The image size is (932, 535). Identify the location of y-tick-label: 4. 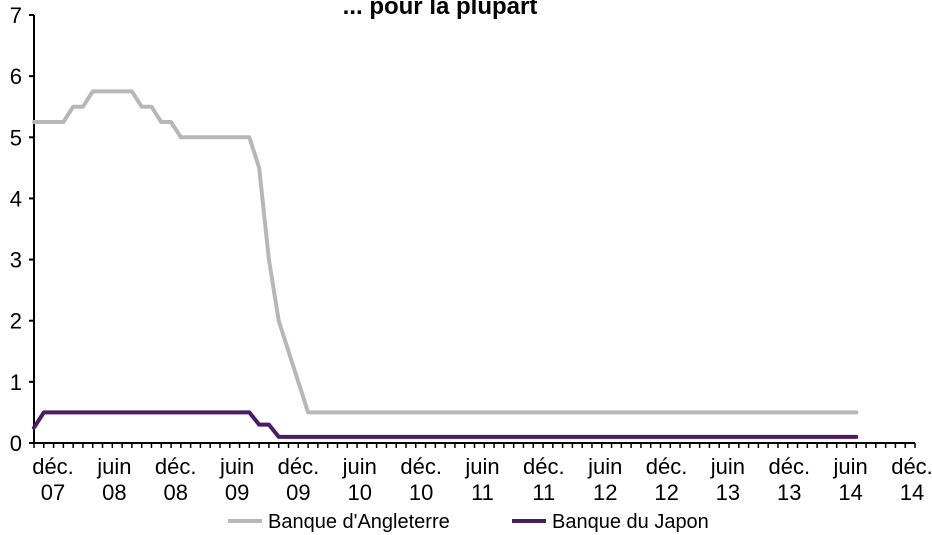
(16, 198).